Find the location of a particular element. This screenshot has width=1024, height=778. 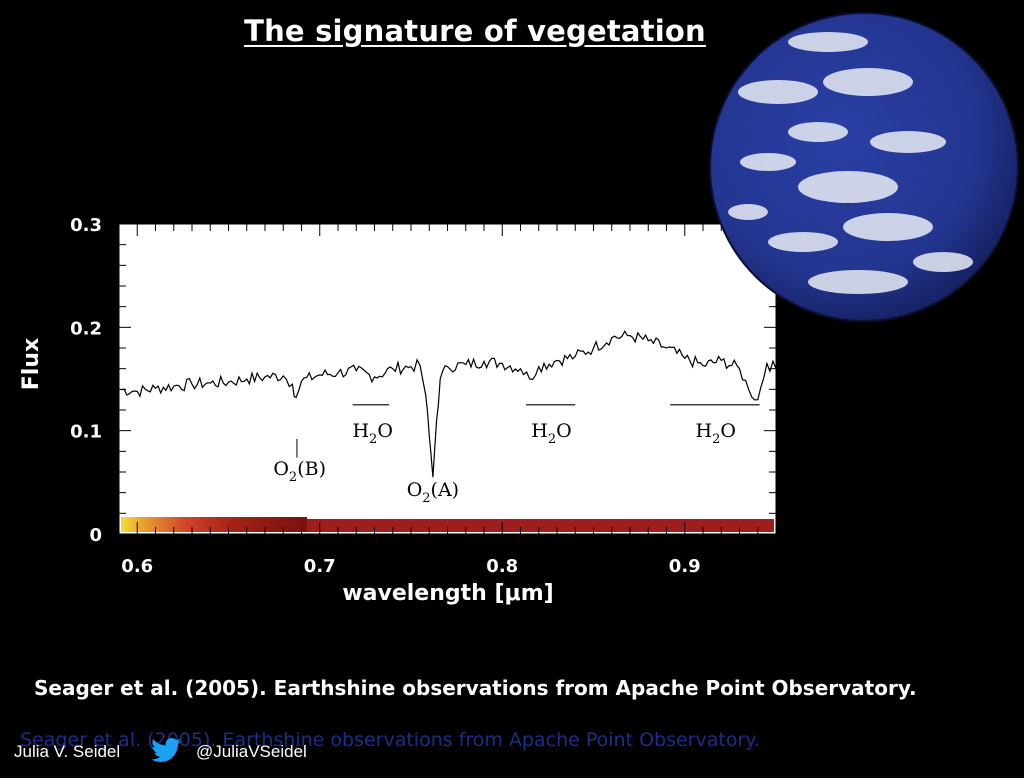

color-bar-band is located at coordinates (540, 525).